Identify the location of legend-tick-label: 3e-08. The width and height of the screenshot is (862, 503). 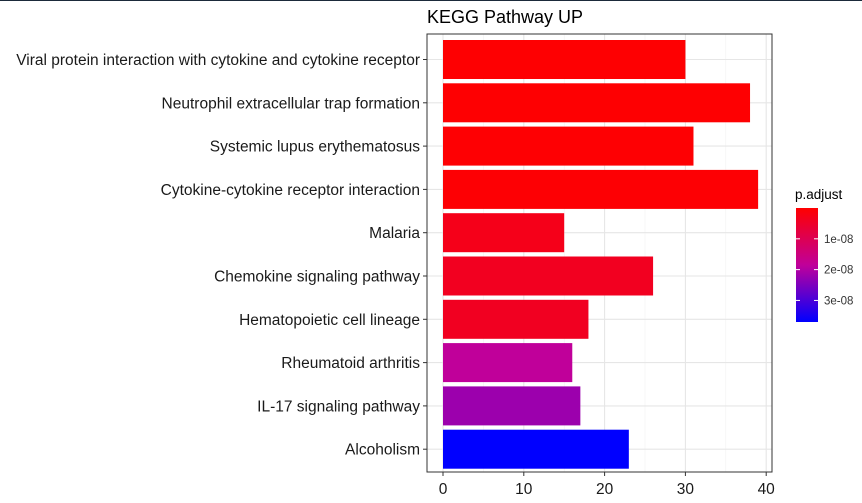
(838, 301).